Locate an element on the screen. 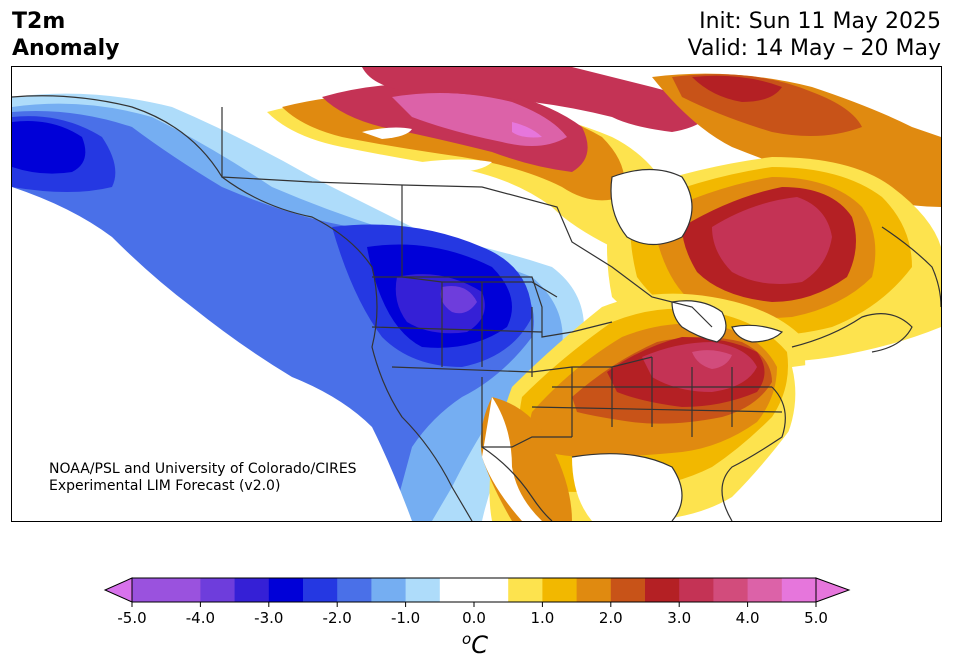 The width and height of the screenshot is (954, 671). degree-superscript: o is located at coordinates (467, 639).